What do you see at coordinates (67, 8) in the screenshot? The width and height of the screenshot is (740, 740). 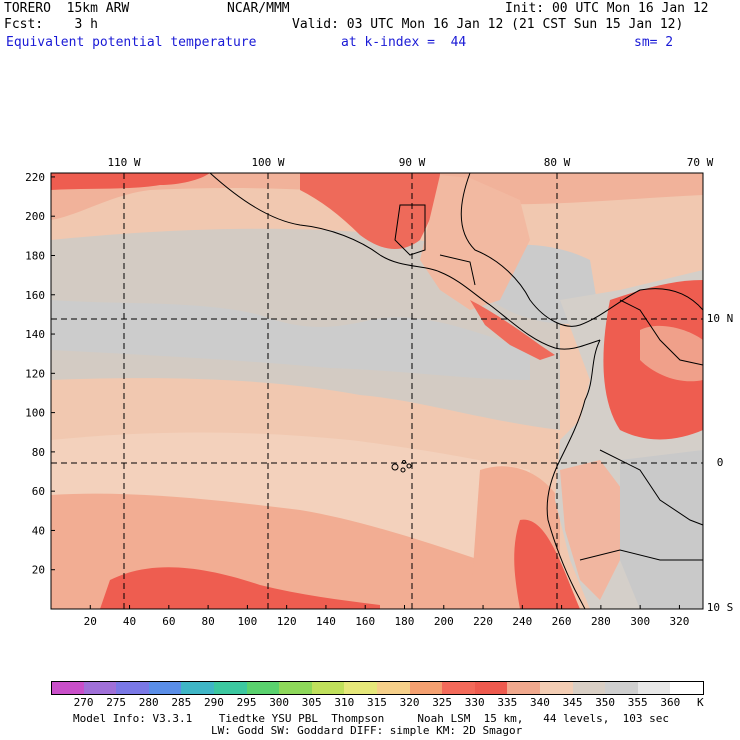 I see `model-title: TORERO 15km ARW` at bounding box center [67, 8].